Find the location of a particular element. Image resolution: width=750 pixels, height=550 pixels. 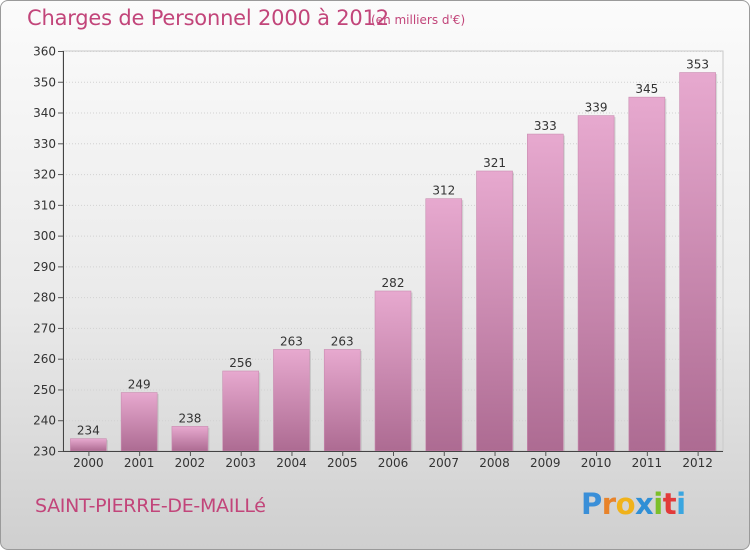

x-tick-label: 2008 is located at coordinates (494, 463).